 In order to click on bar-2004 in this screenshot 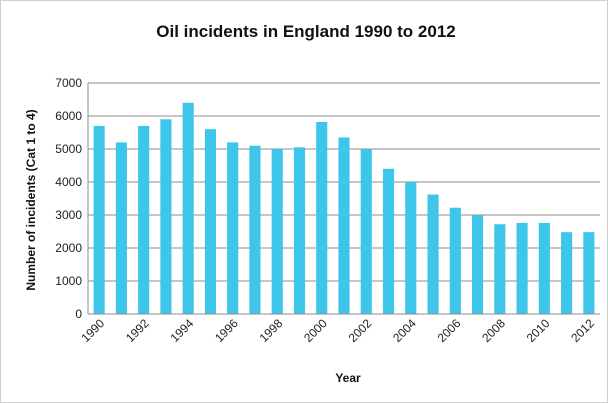, I will do `click(411, 248)`.